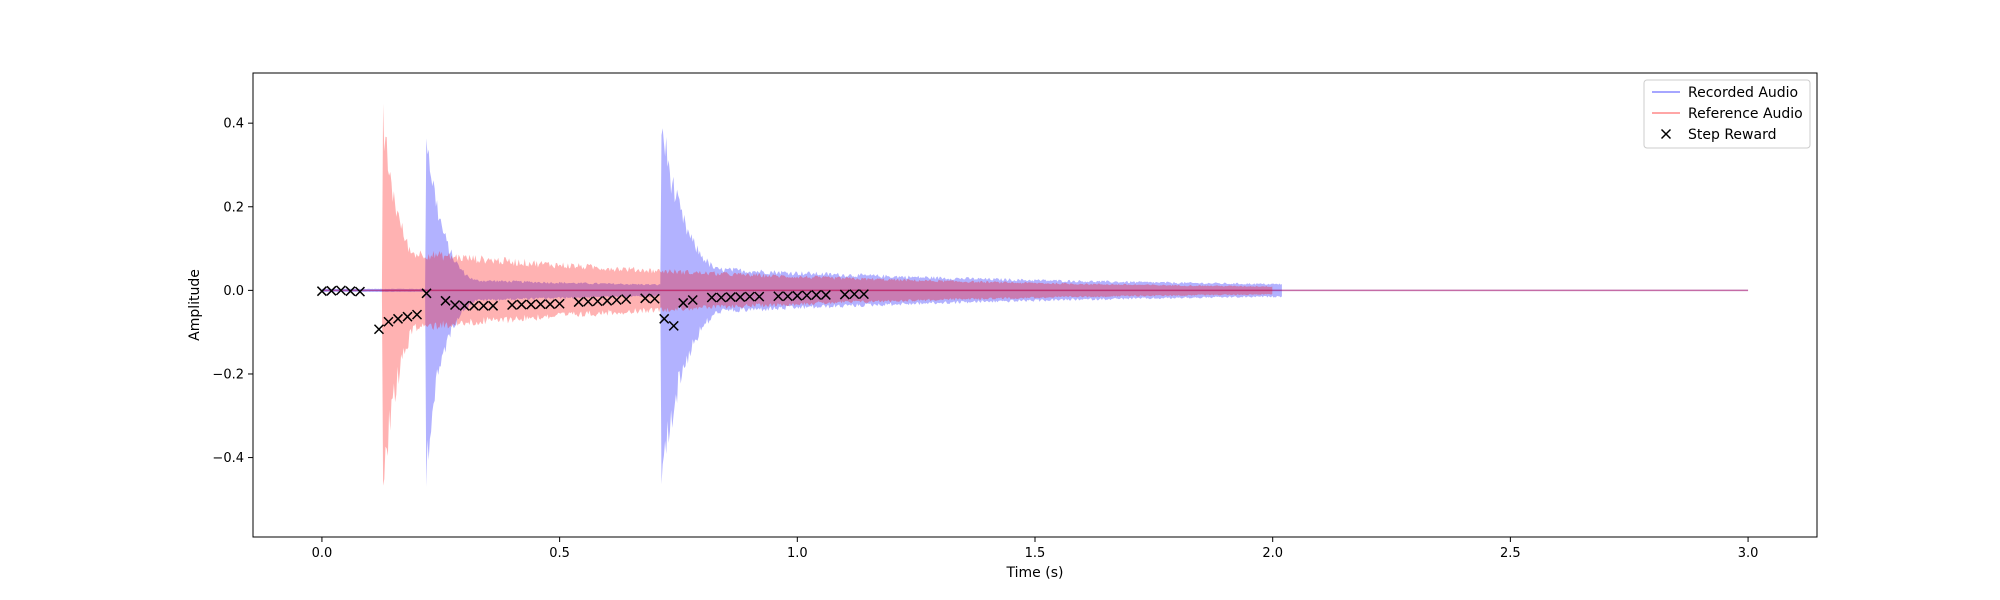 This screenshot has width=2000, height=600. Describe the element at coordinates (1035, 553) in the screenshot. I see `x-tick-label: 1.5` at that location.